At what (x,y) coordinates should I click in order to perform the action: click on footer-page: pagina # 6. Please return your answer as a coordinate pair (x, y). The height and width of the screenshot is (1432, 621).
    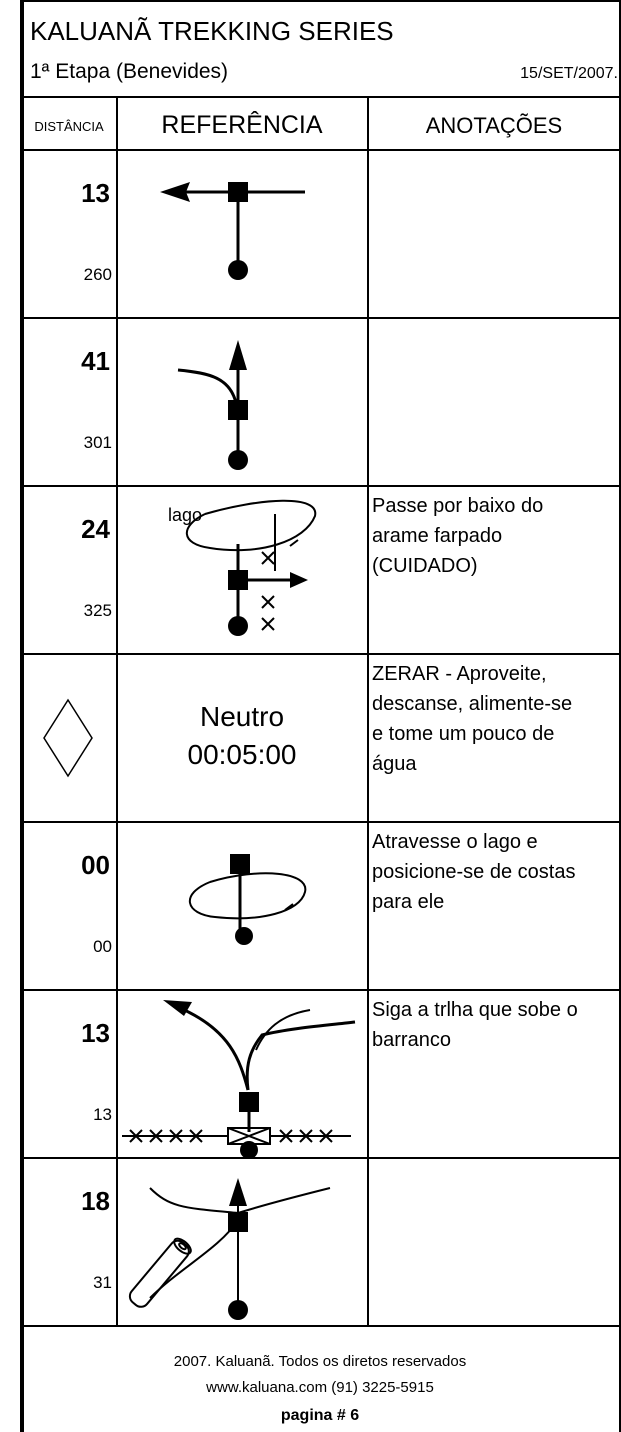
    Looking at the image, I should click on (320, 1415).